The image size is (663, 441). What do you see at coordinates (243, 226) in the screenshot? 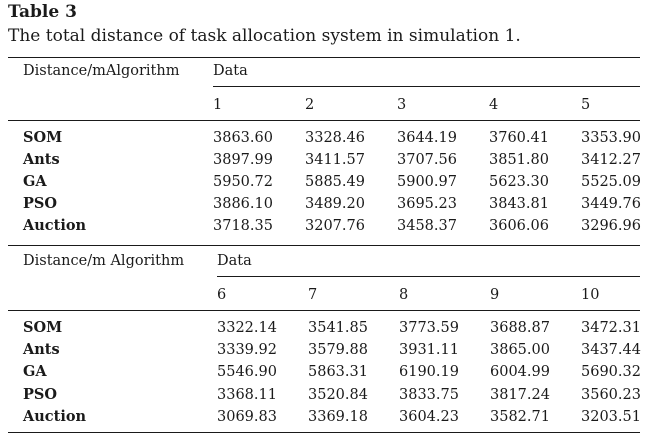
I see `table-cell: 3718.35` at bounding box center [243, 226].